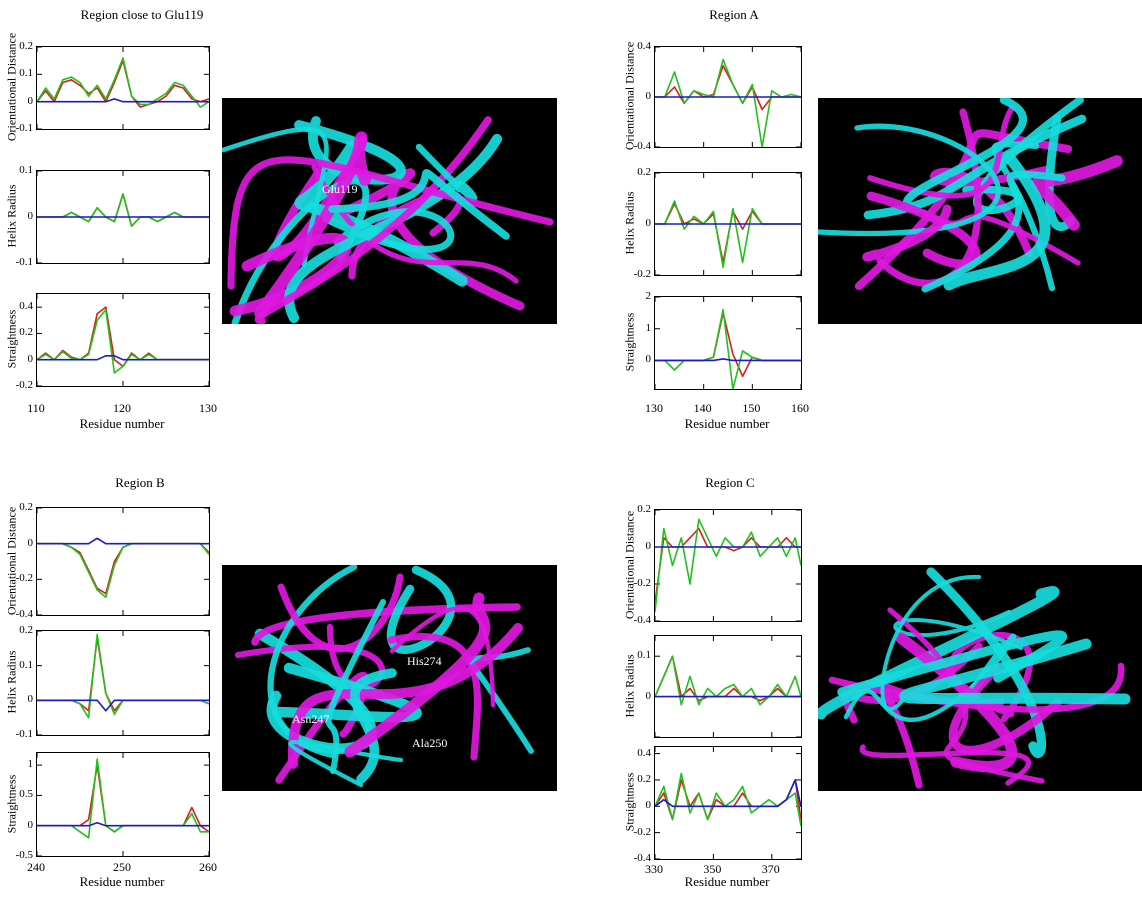  Describe the element at coordinates (429, 743) in the screenshot. I see `residue-label: Ala250` at that location.